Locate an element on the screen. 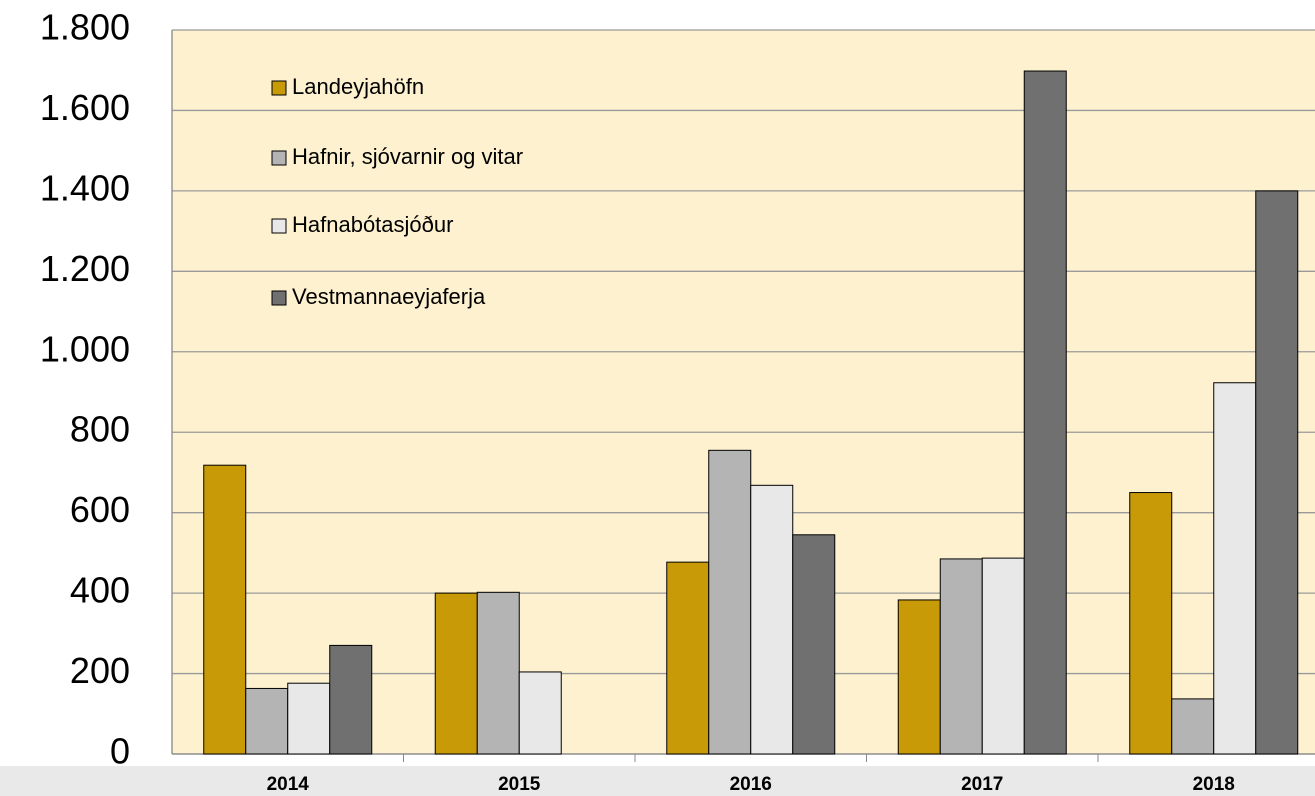 Image resolution: width=1315 pixels, height=796 pixels. legend-label: Hafnir, sjóvarnir og vitar is located at coordinates (407, 156).